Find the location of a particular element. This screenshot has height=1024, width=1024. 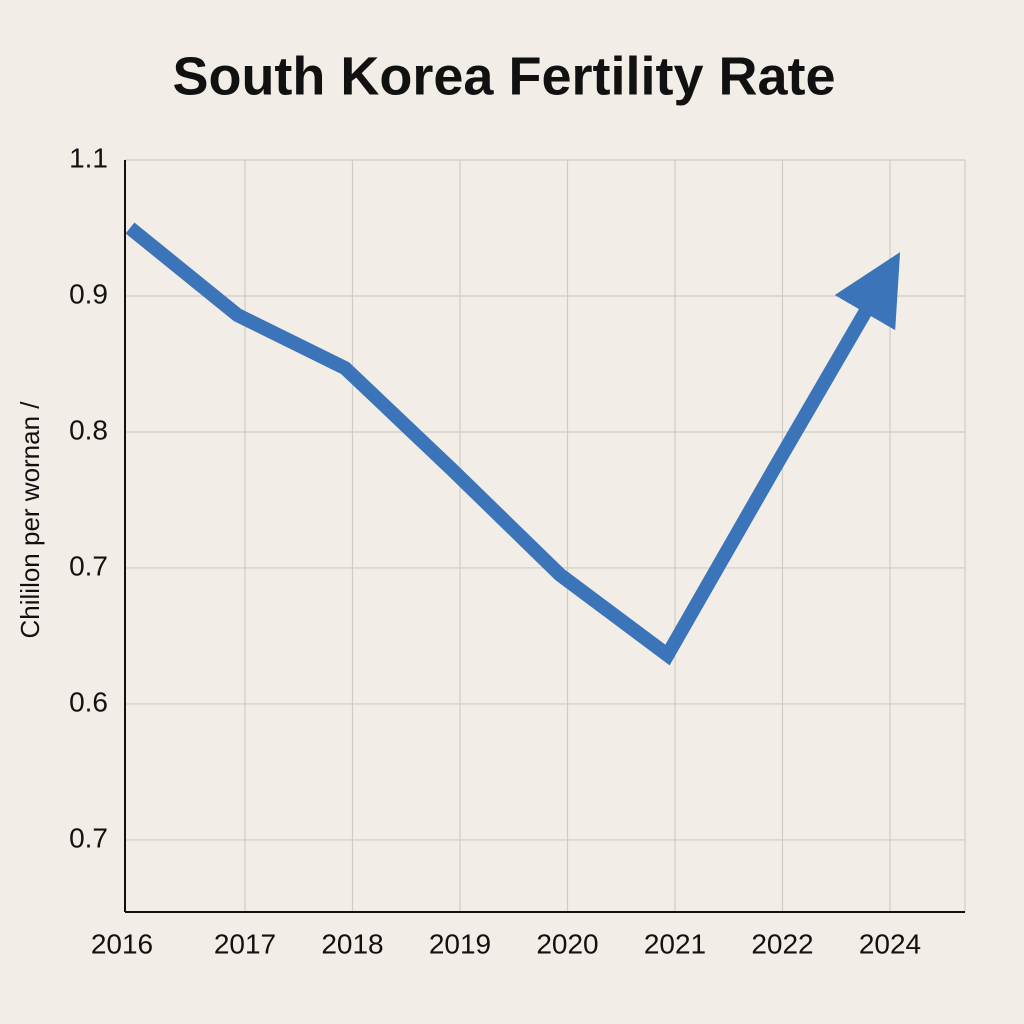

x-tick-label: 2020 is located at coordinates (567, 943).